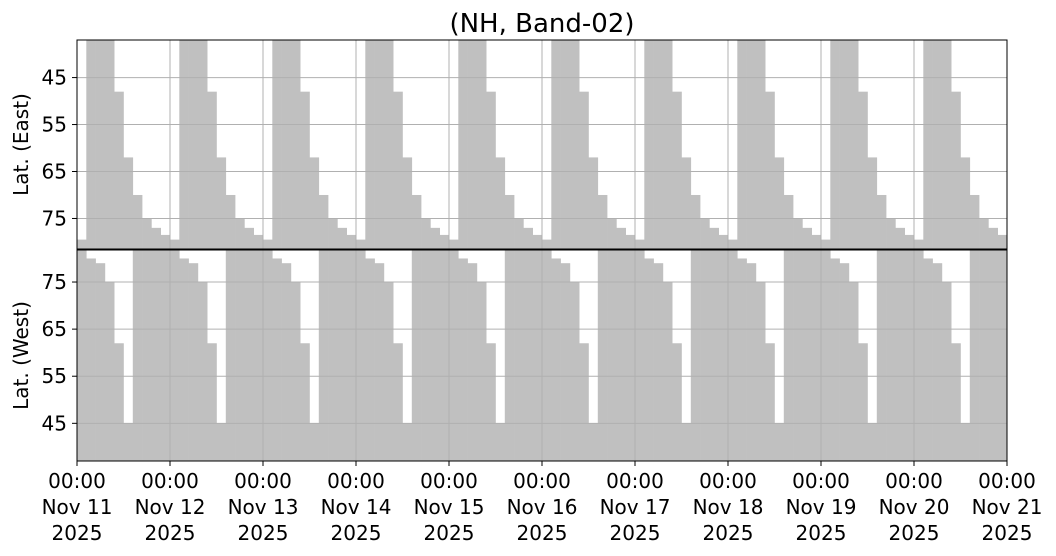  I want to click on y-axis-label: Lat. (West), so click(21, 355).